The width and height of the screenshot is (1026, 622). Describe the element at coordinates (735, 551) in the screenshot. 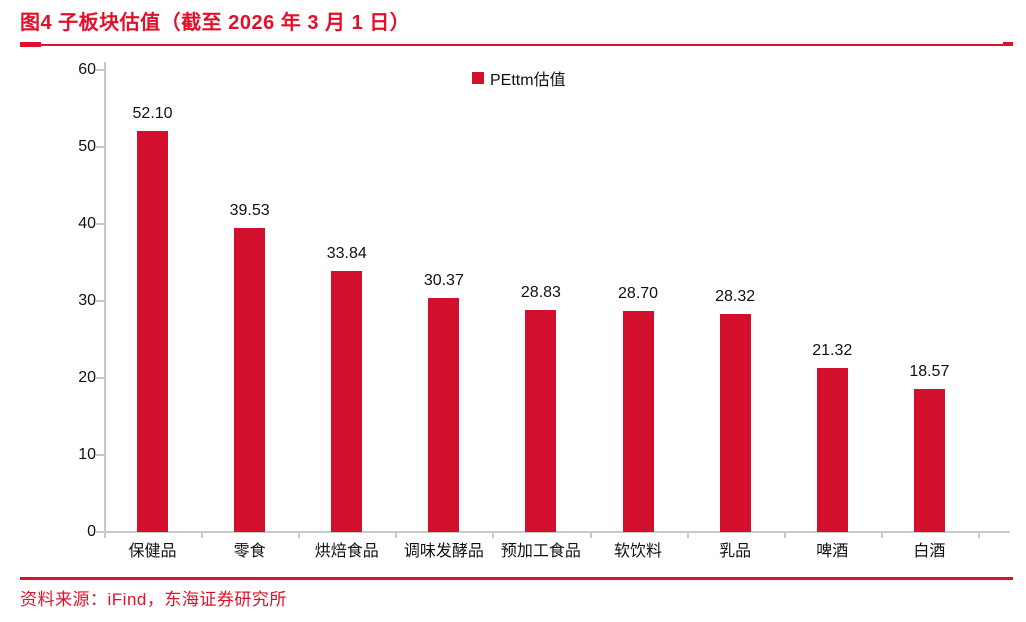

I see `x-axis-category-label: 乳品` at that location.